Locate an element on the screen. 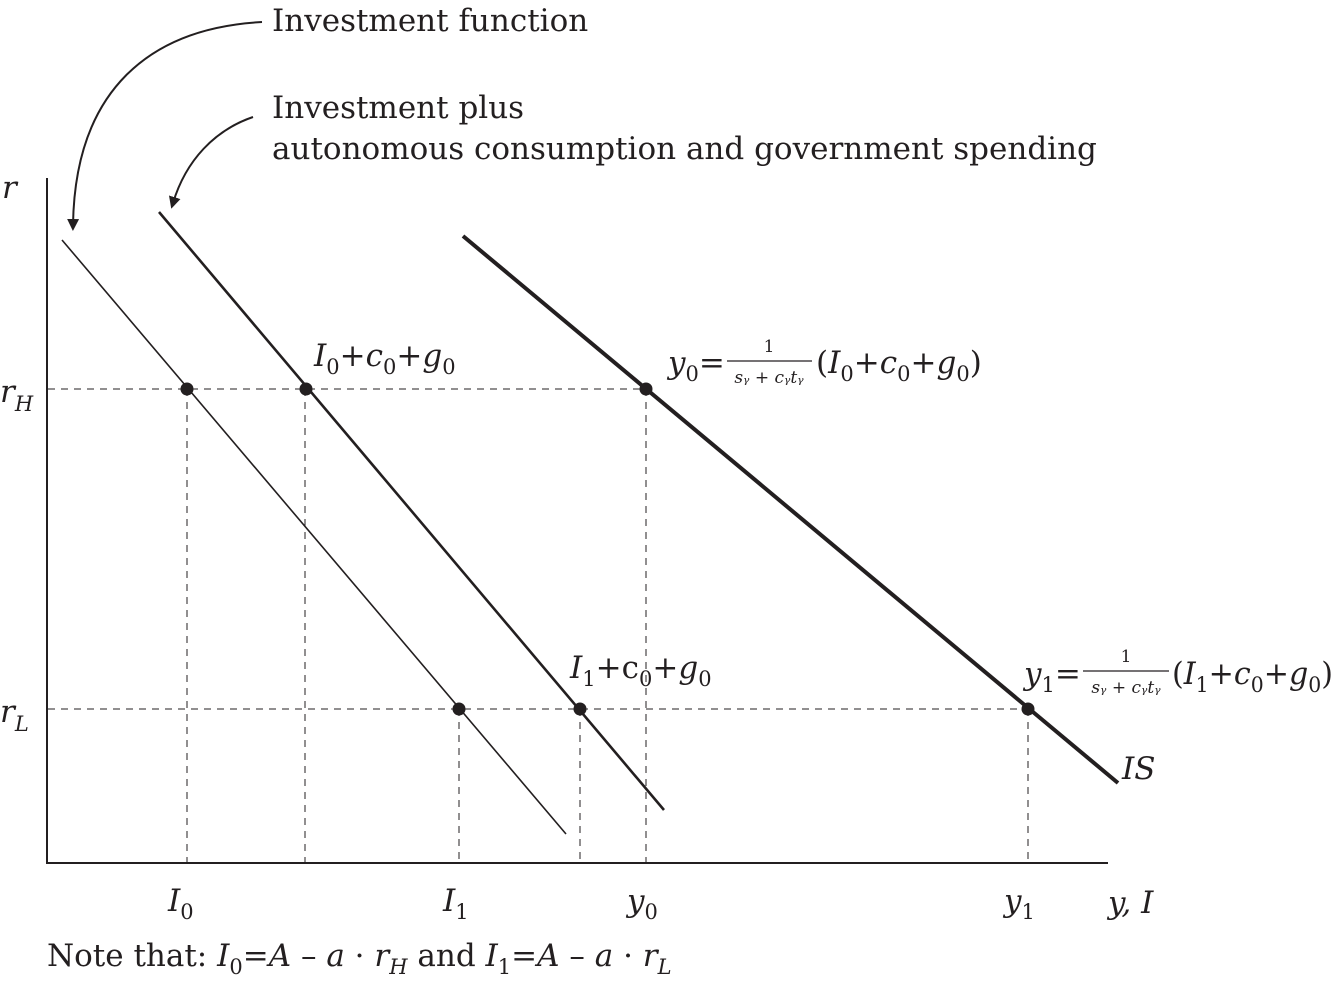 Image resolution: width=1335 pixels, height=984 pixels. r-low-label: rL is located at coordinates (14, 715).